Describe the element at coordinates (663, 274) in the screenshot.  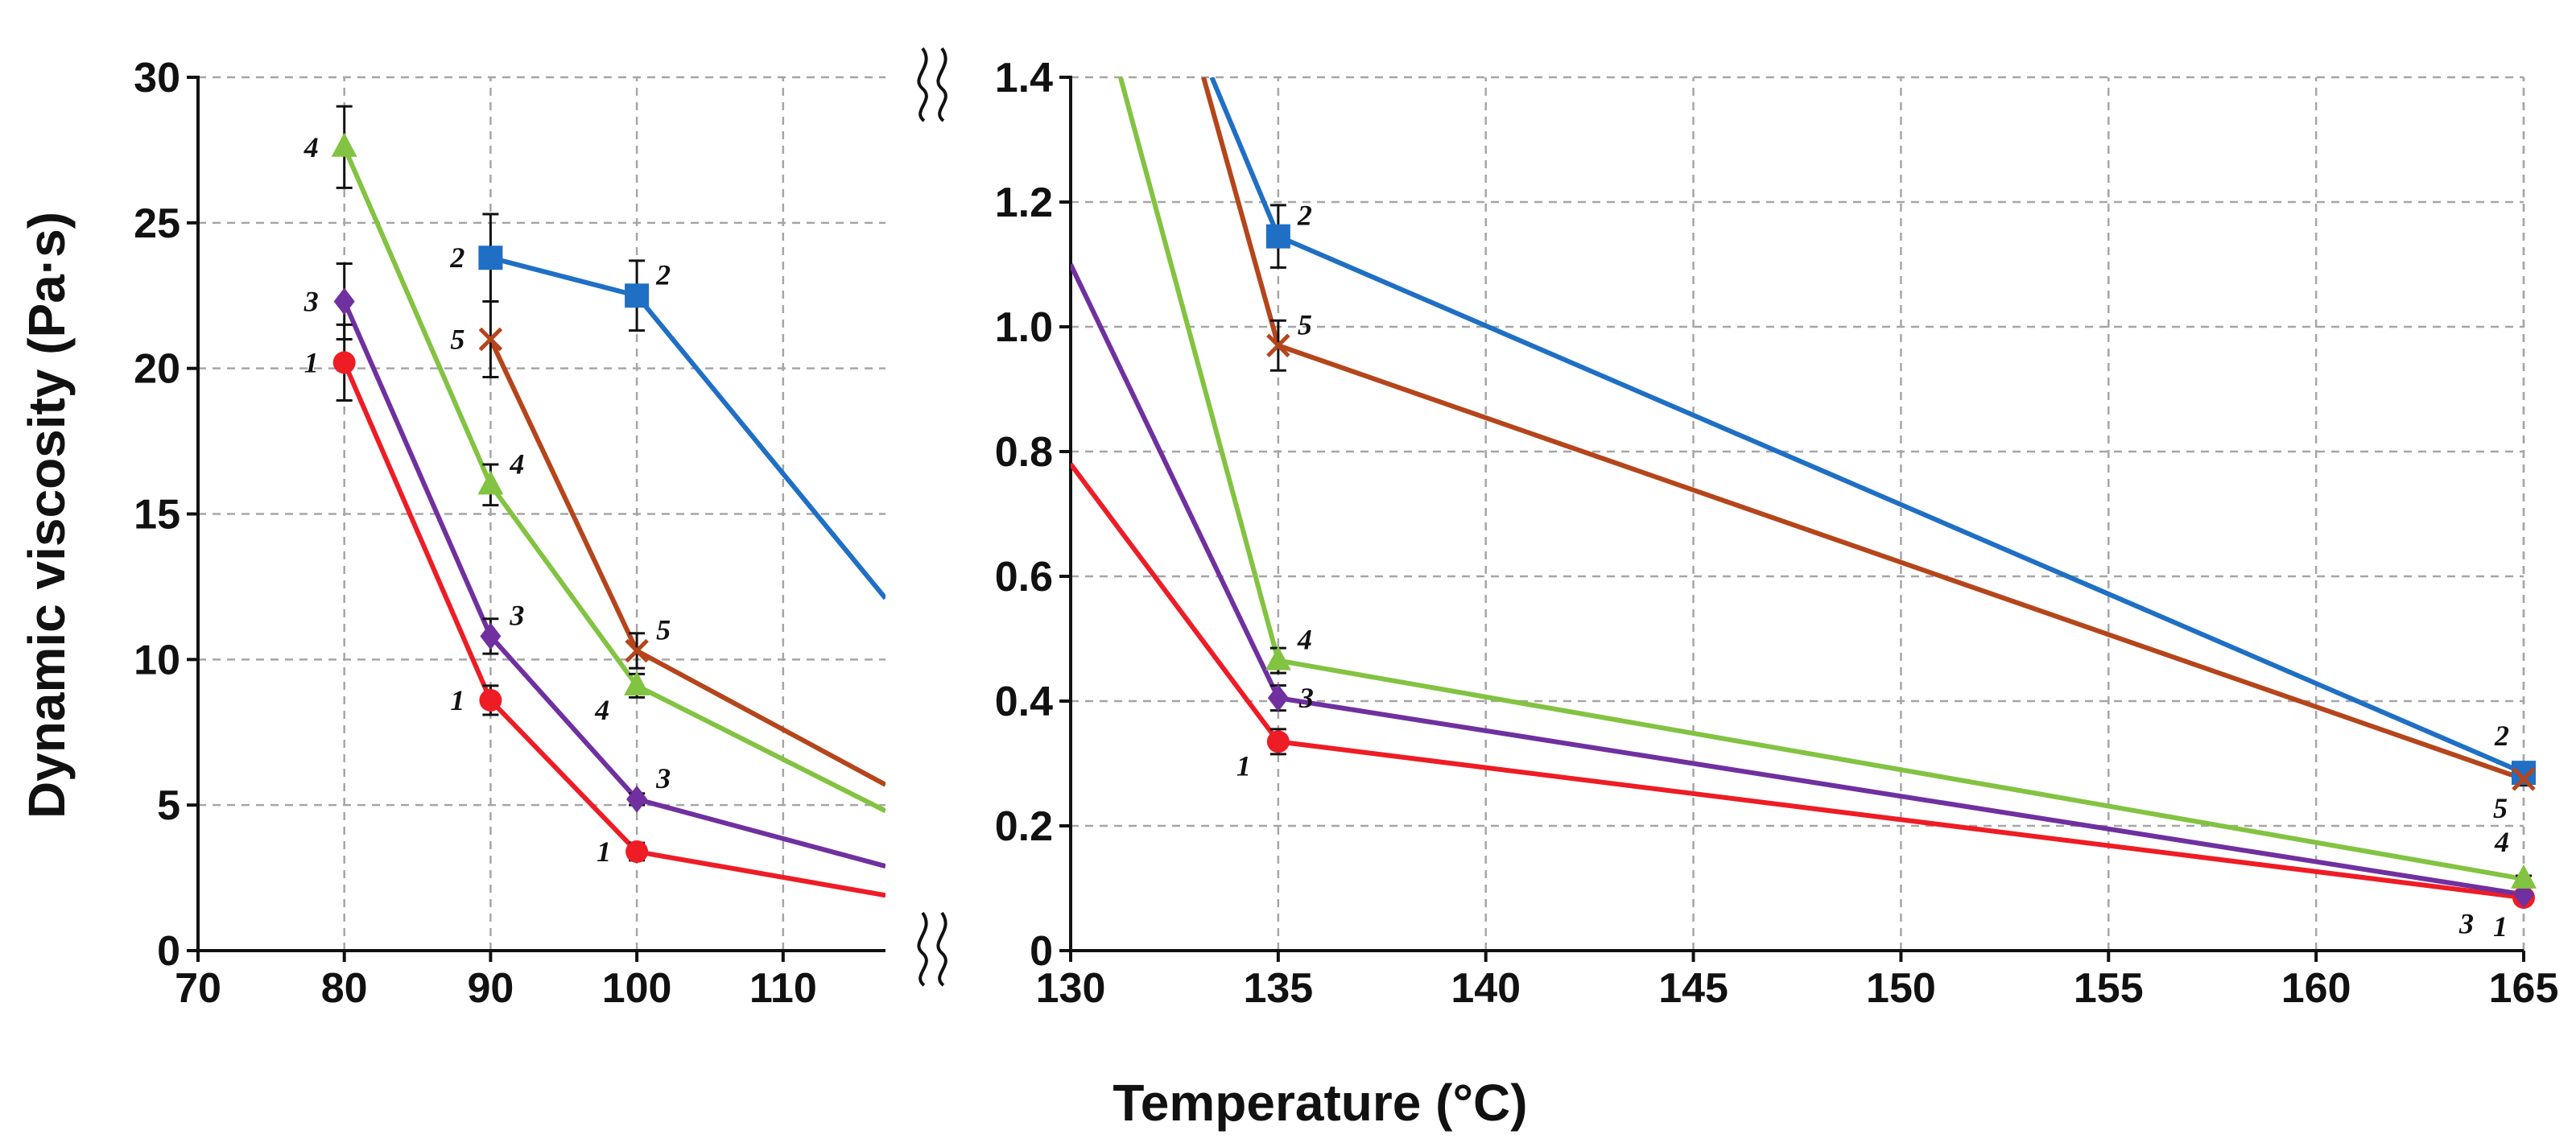
I see `point-label-2-left-100: 2` at that location.